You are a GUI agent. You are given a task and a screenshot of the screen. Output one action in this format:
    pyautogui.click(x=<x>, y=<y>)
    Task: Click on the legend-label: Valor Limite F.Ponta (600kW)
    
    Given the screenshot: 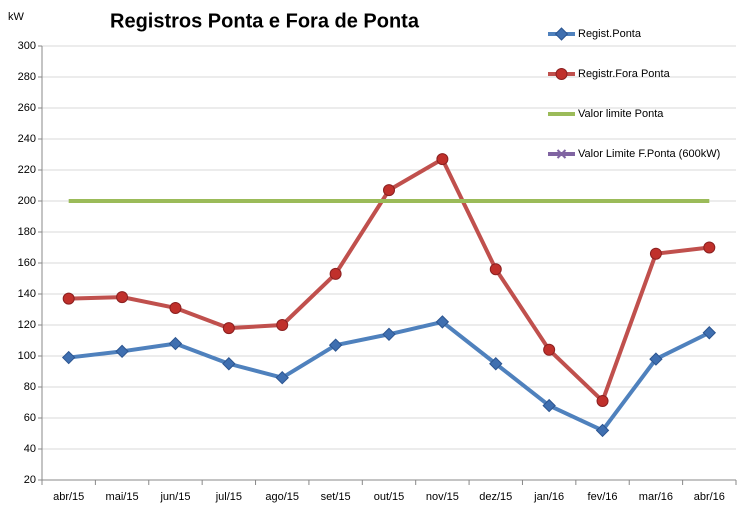 What is the action you would take?
    pyautogui.click(x=649, y=154)
    